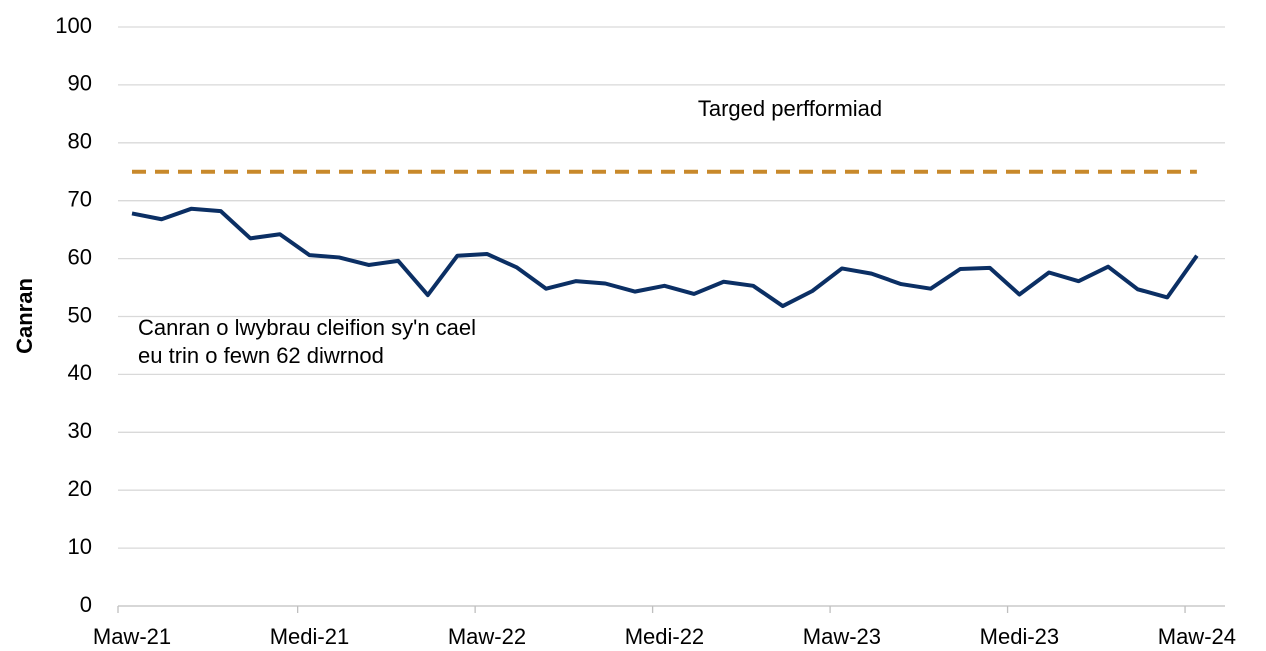 This screenshot has height=651, width=1266. What do you see at coordinates (790, 108) in the screenshot?
I see `series-label: Targed perfformiad` at bounding box center [790, 108].